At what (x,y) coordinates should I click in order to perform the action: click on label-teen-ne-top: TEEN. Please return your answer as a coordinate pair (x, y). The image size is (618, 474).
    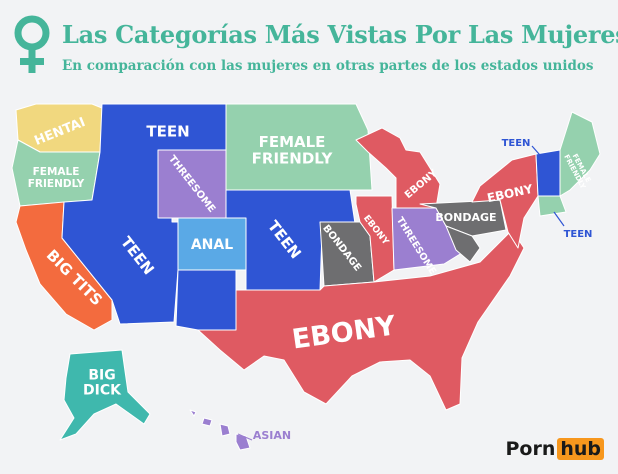
    Looking at the image, I should click on (516, 143).